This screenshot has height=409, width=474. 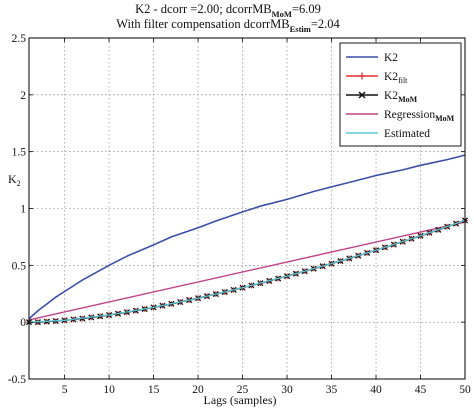 I want to click on y-tick-label: 1, so click(x=23, y=210).